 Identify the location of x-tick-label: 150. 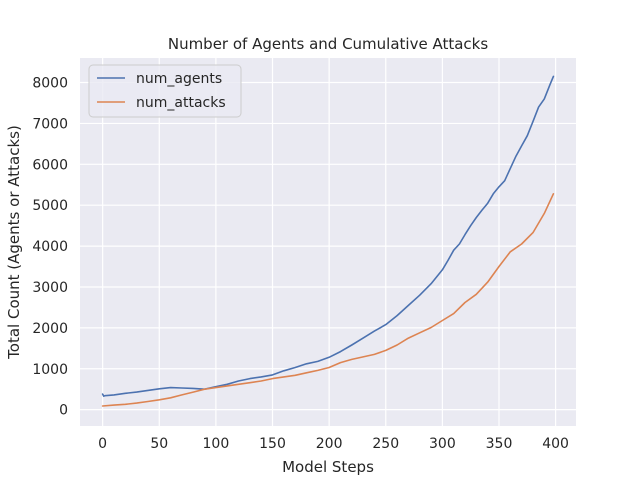
(272, 444).